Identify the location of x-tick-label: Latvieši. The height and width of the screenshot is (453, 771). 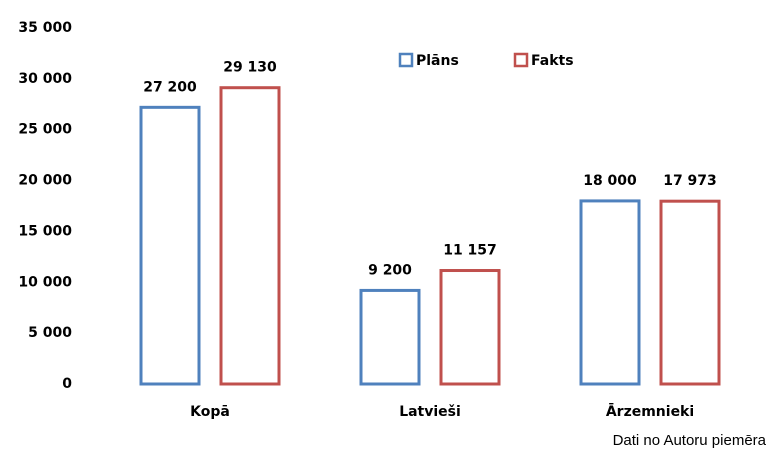
(430, 412).